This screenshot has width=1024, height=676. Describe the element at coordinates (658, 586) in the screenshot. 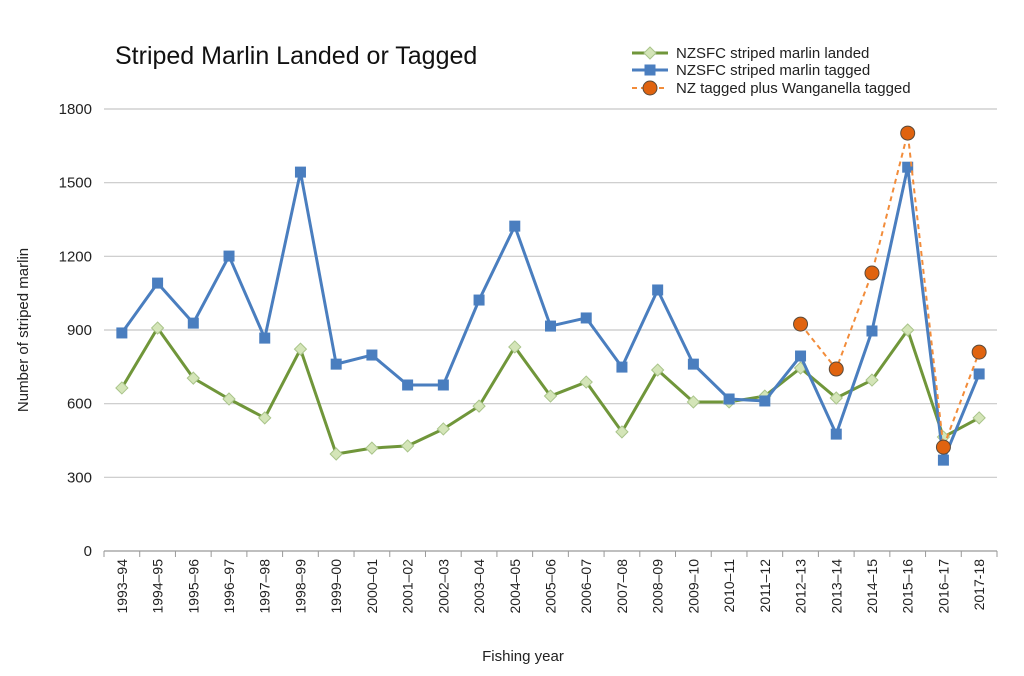

I see `x-tick-label: 2008–09` at that location.